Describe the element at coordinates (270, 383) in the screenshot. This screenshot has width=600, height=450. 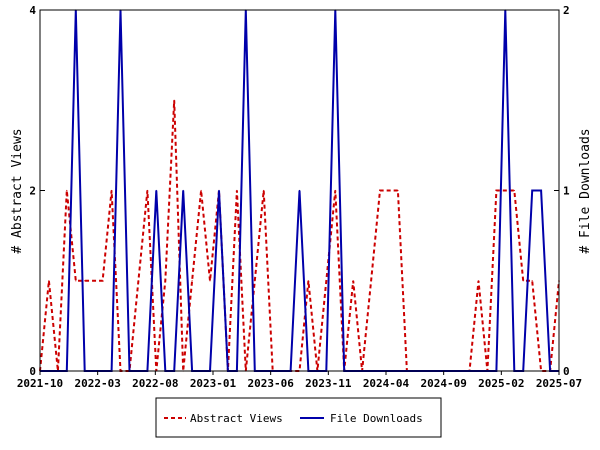
I see `x-tick-label: 2023-06` at that location.